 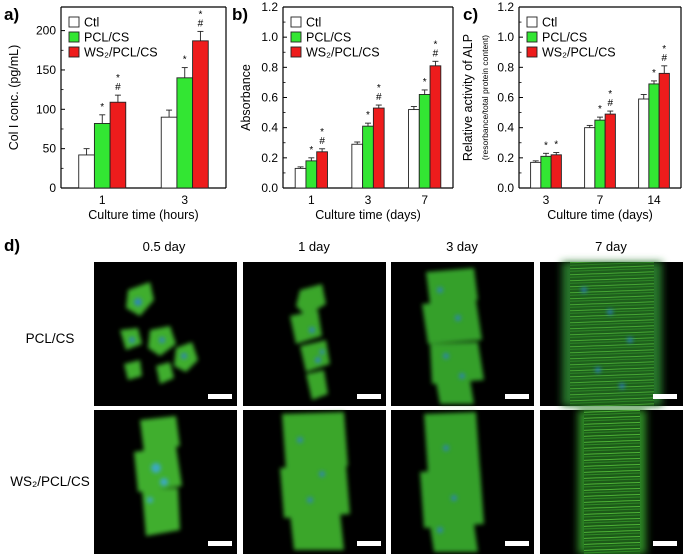 I want to click on y-tick-label: 0.6, so click(x=269, y=98).